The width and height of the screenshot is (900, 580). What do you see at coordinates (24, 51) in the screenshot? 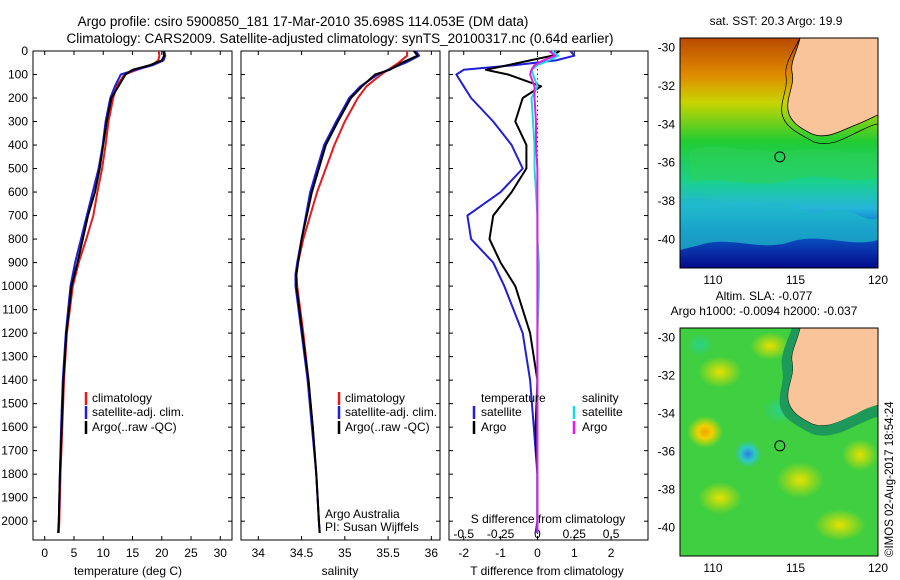
I see `depth-tick-label: 0` at bounding box center [24, 51].